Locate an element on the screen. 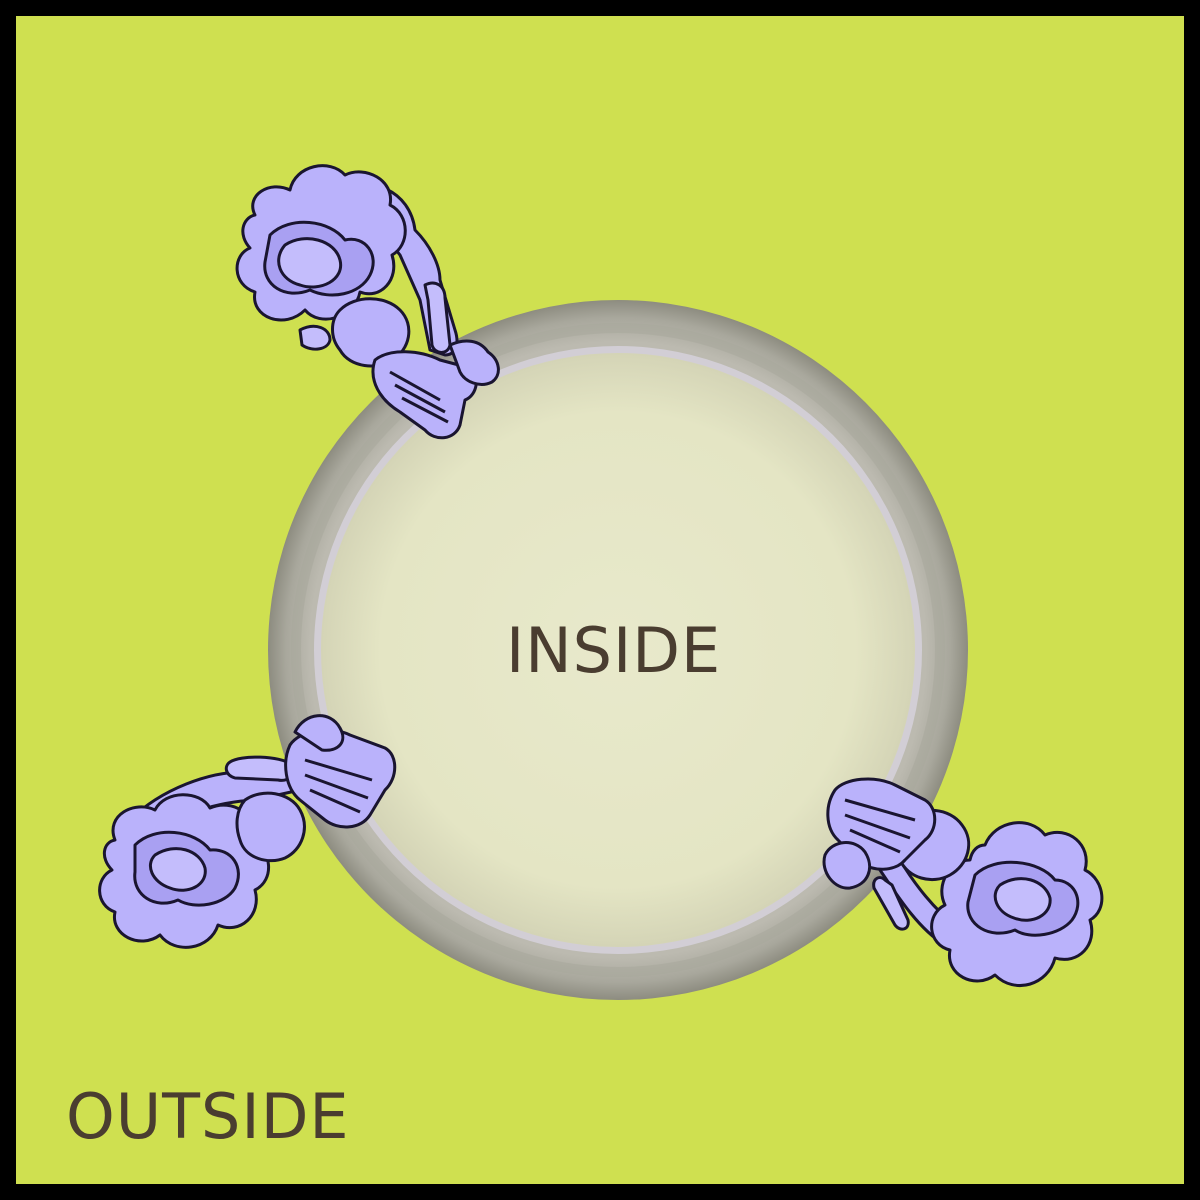 Image resolution: width=1200 pixels, height=1200 pixels. membrane-protein-bottom-left is located at coordinates (247, 831).